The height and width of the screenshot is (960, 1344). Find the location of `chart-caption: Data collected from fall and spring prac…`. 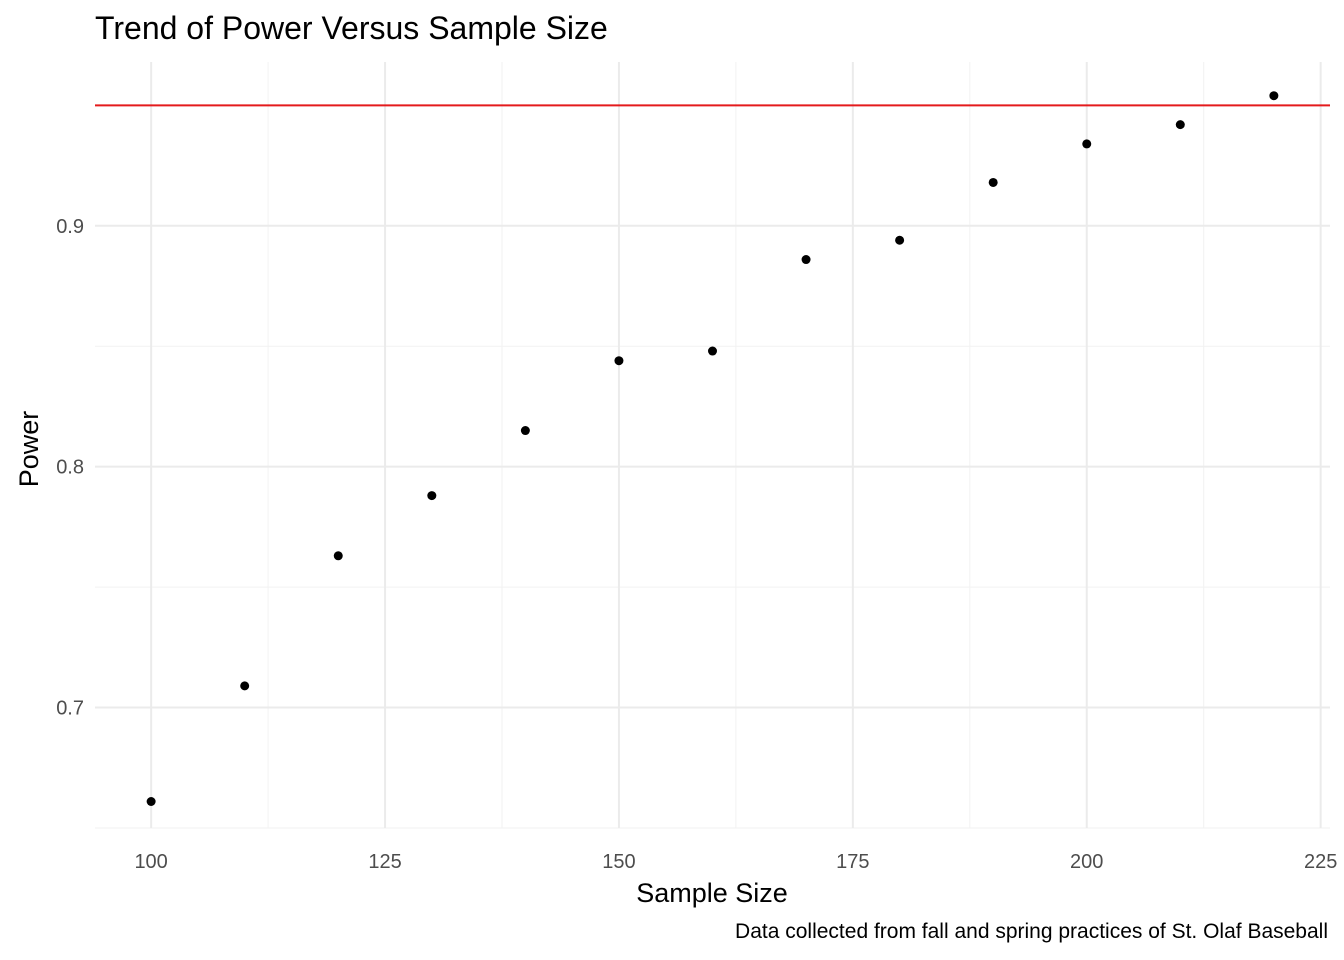

chart-caption: Data collected from fall and spring prac… is located at coordinates (1031, 931).